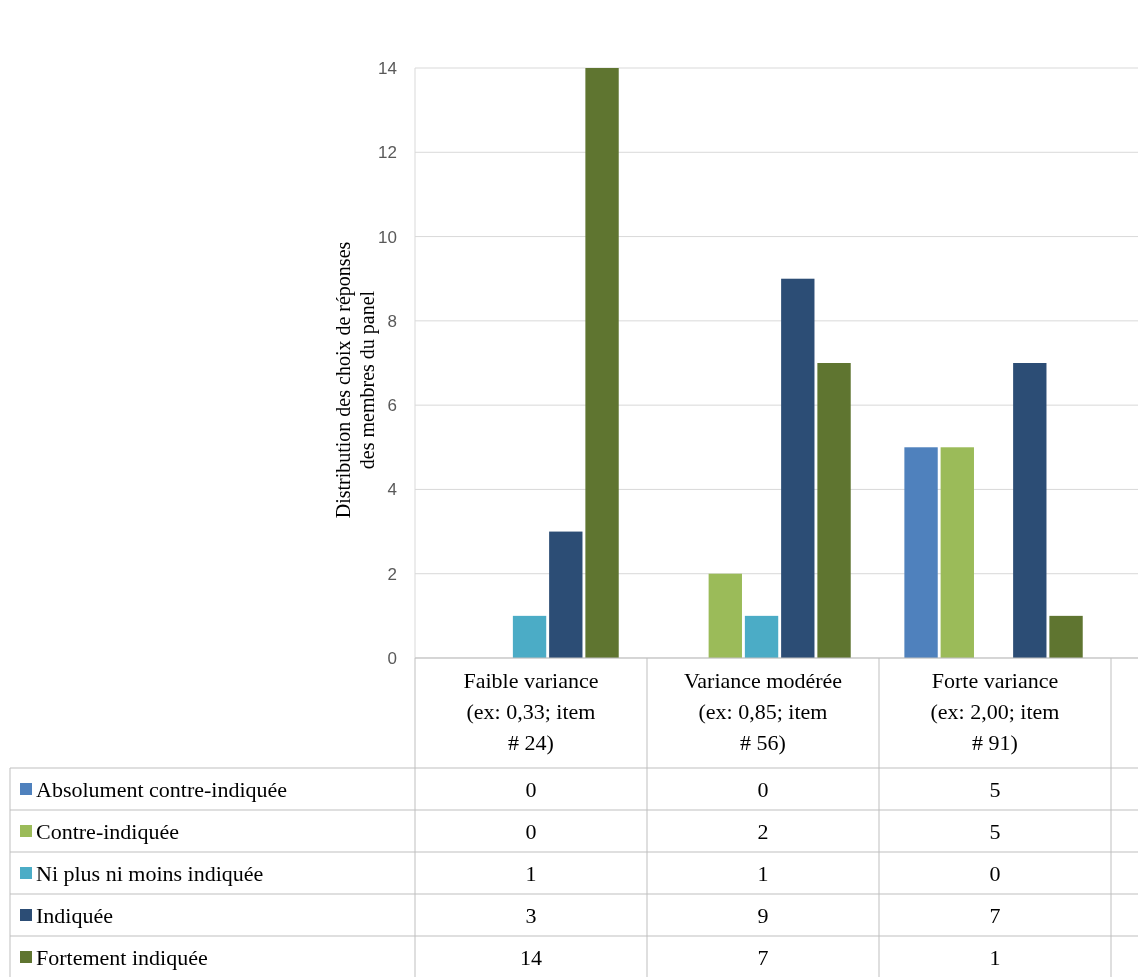  I want to click on x-tick-label: Forte variance (ex: 2,00; item # 91), so click(995, 711).